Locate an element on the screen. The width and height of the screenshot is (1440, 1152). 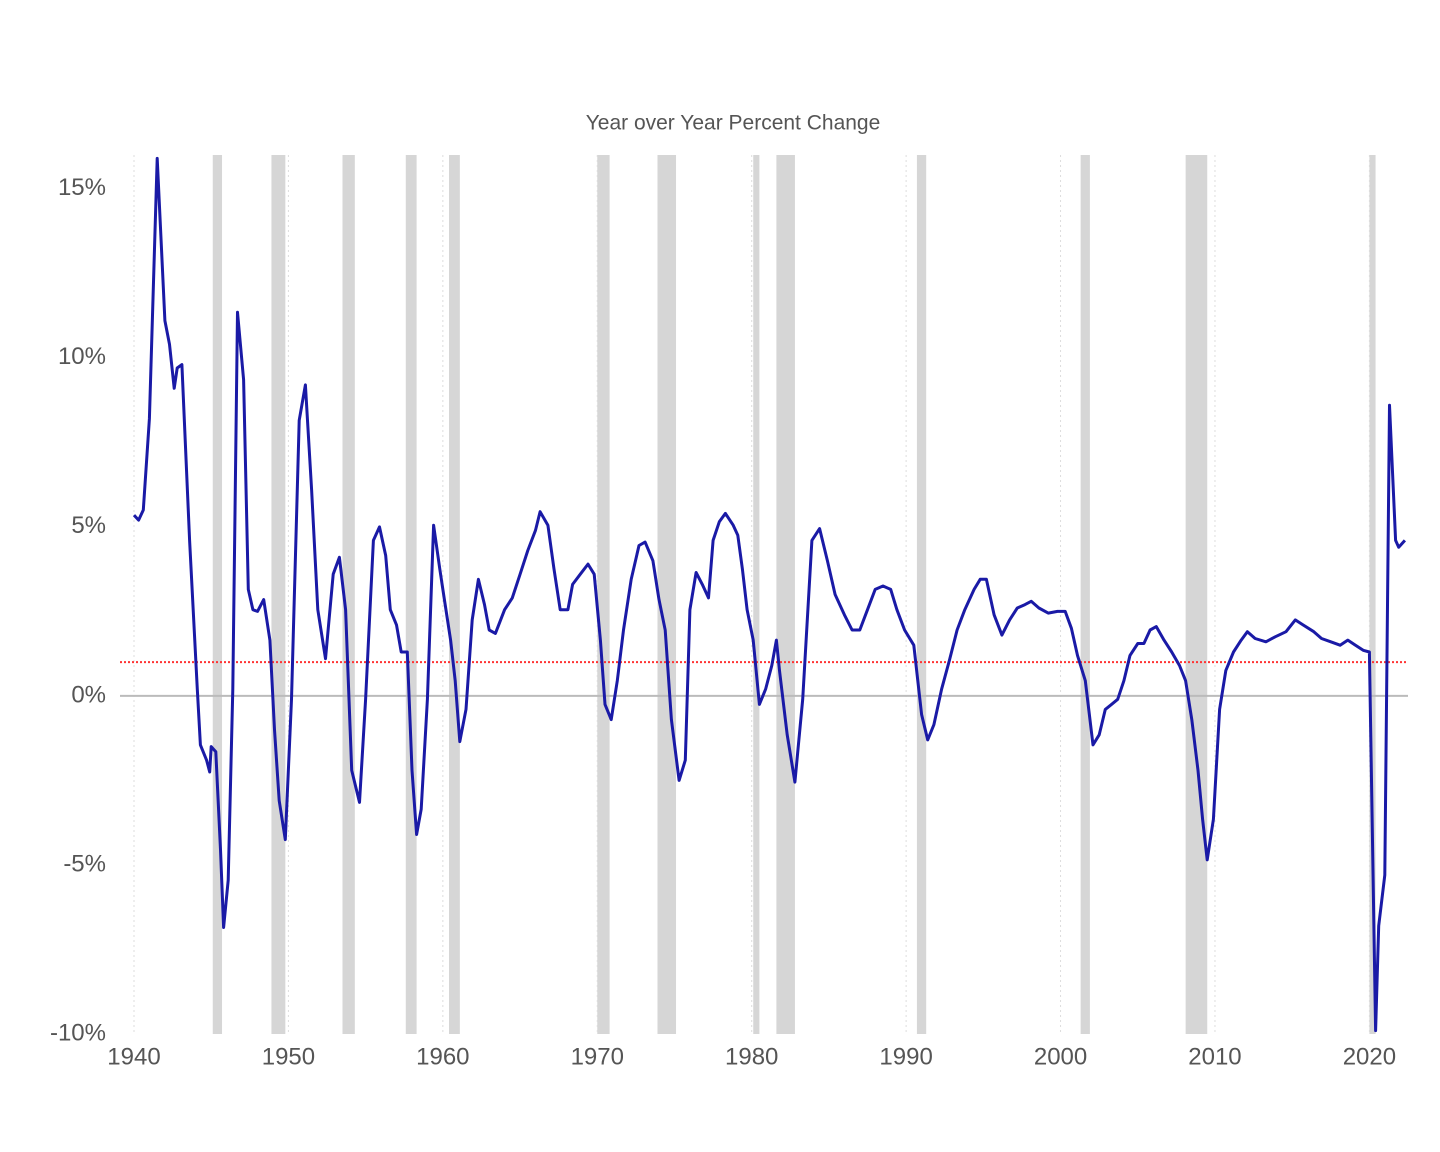
x-tick-label: 1990 is located at coordinates (905, 1056).